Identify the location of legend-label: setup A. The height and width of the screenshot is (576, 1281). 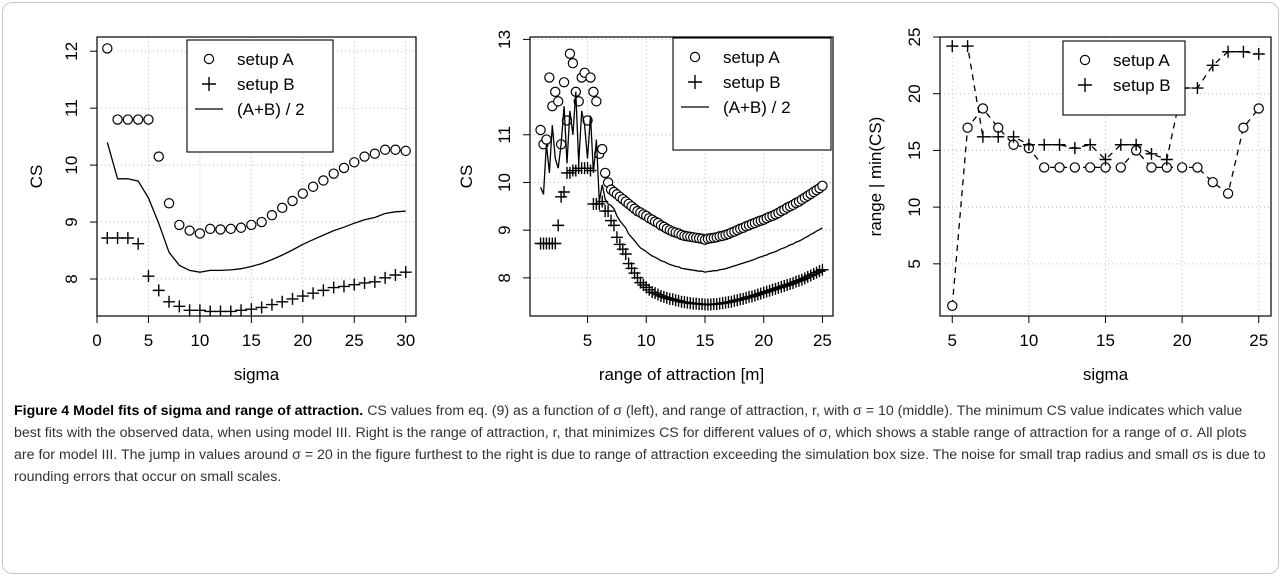
(751, 57).